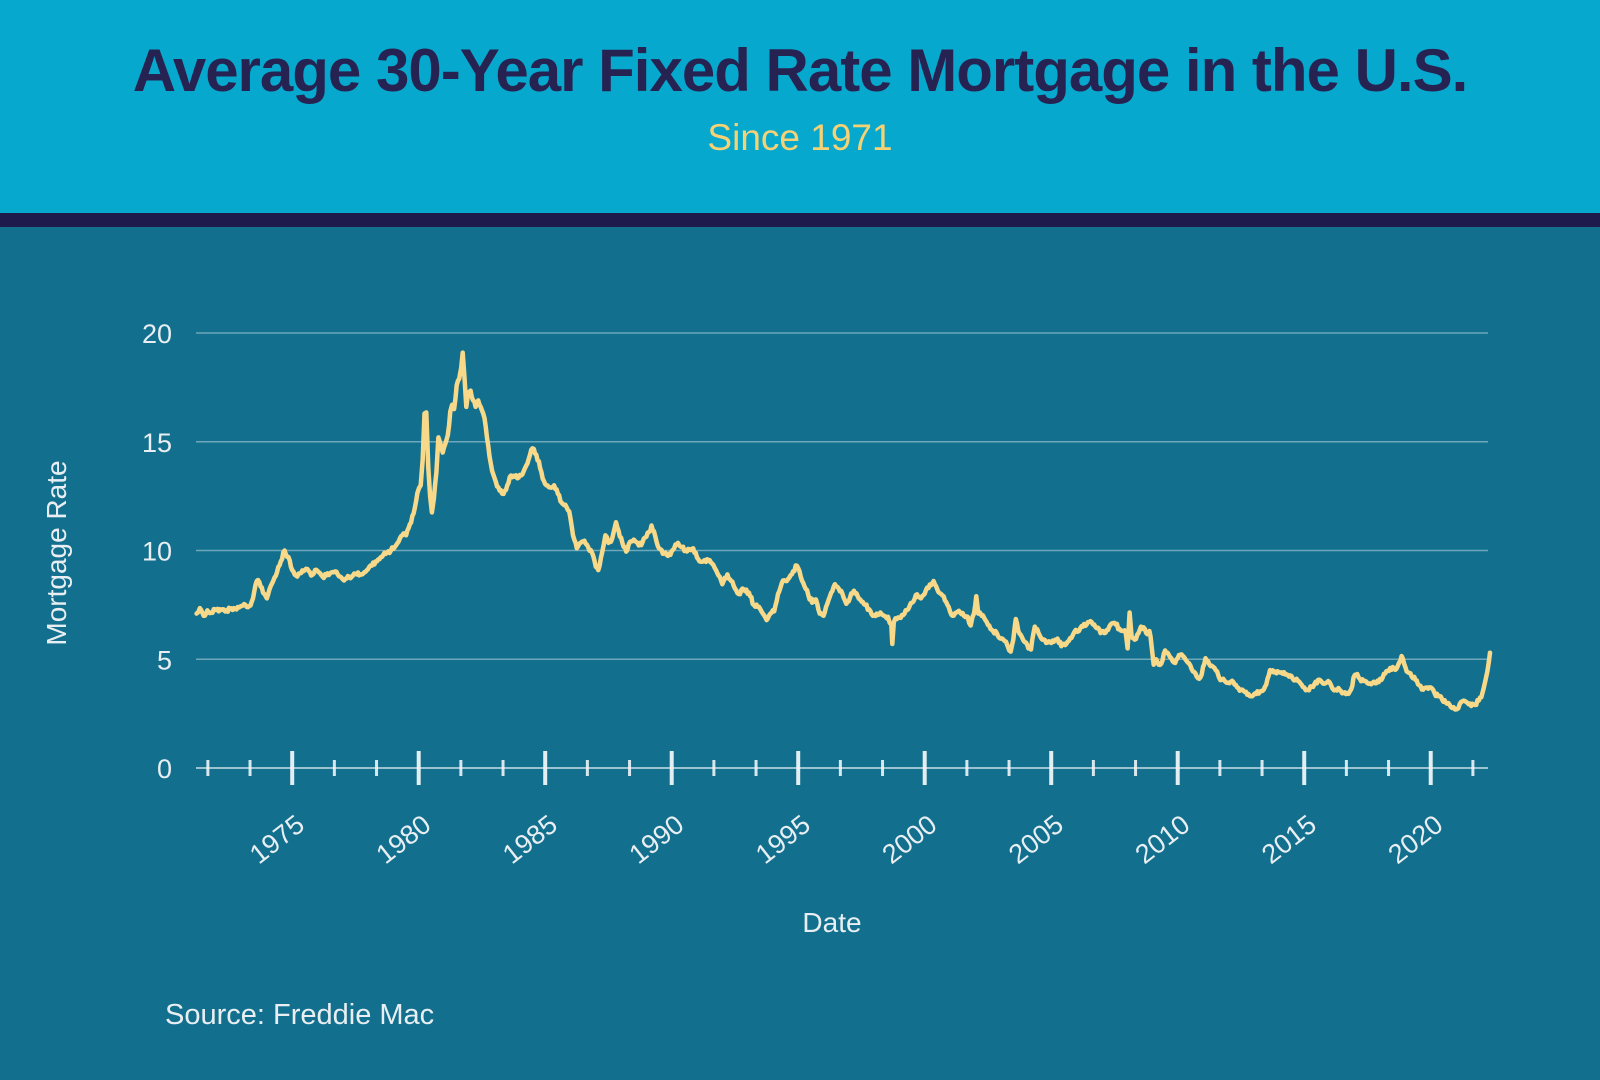 This screenshot has width=1600, height=1080. What do you see at coordinates (657, 839) in the screenshot?
I see `x-tick-label: 1990` at bounding box center [657, 839].